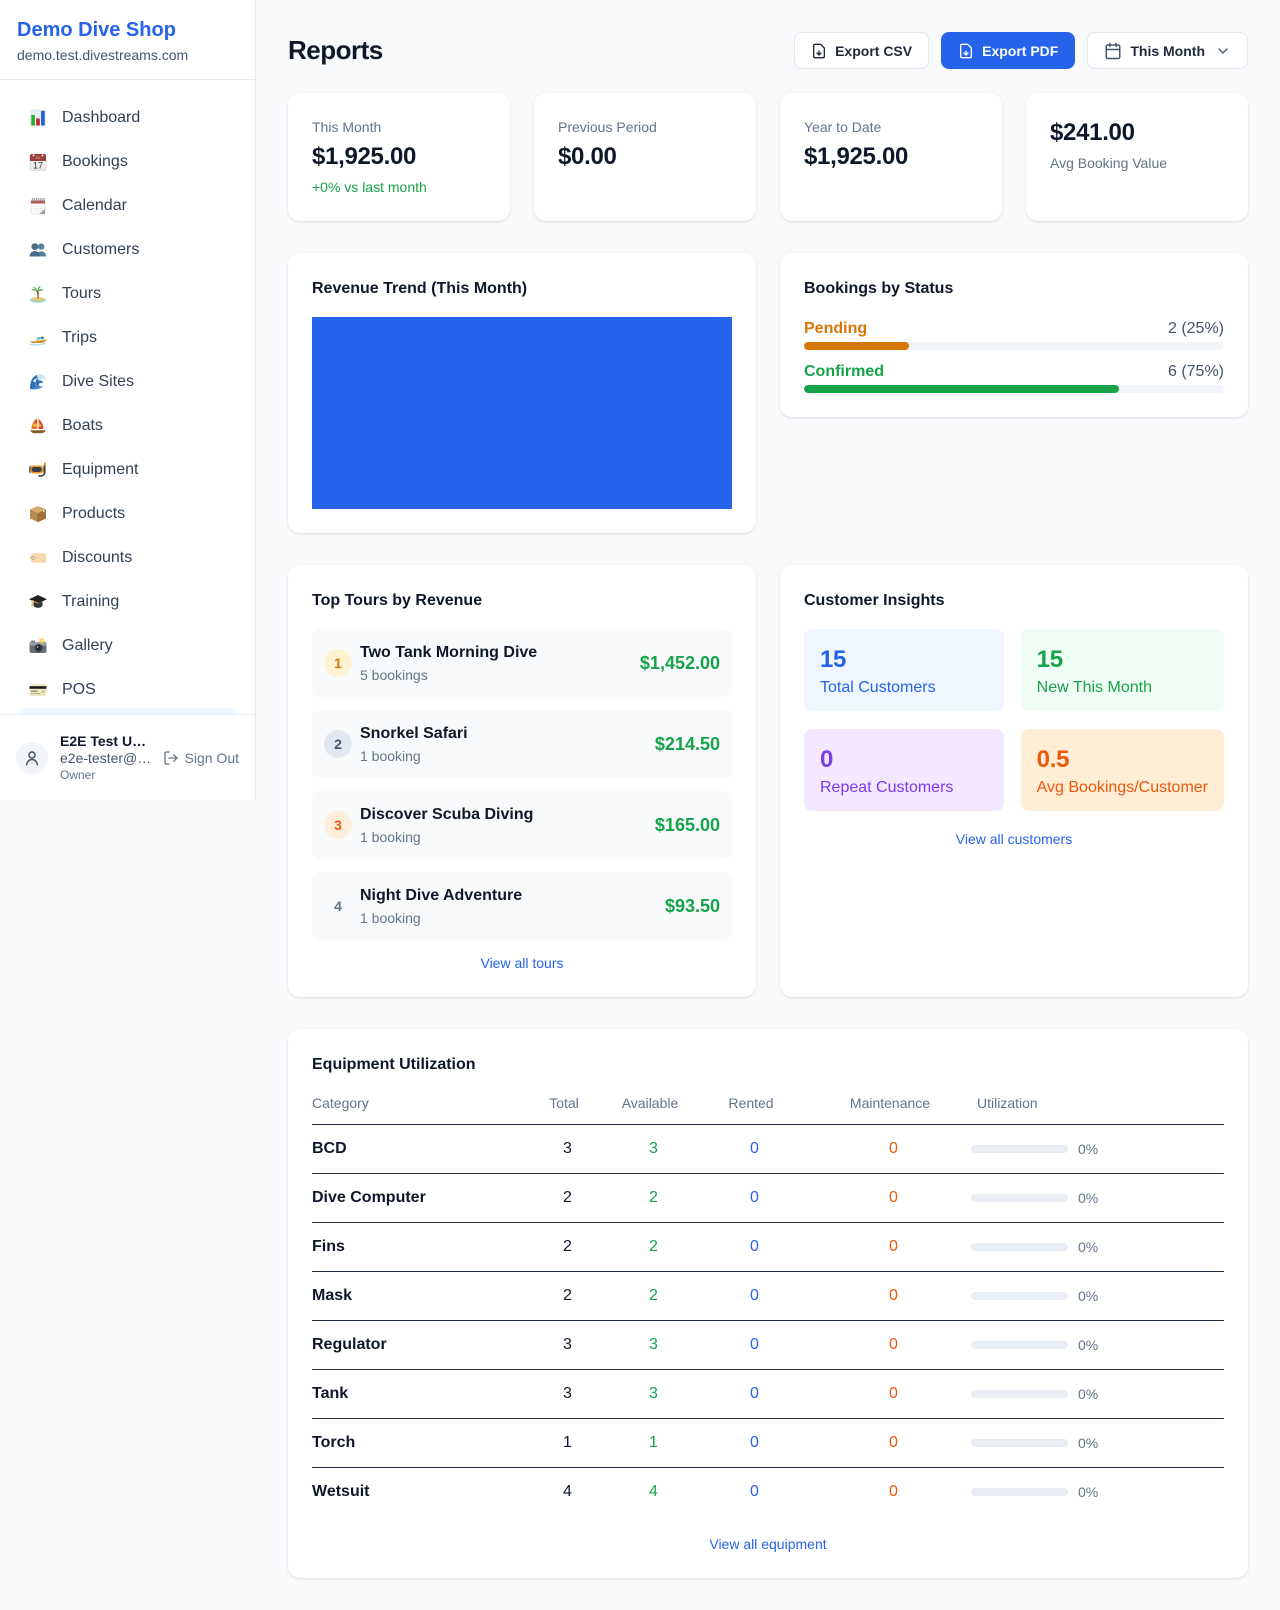 This screenshot has width=1280, height=1610. Describe the element at coordinates (38, 158) in the screenshot. I see `svg-text: JUL` at that location.